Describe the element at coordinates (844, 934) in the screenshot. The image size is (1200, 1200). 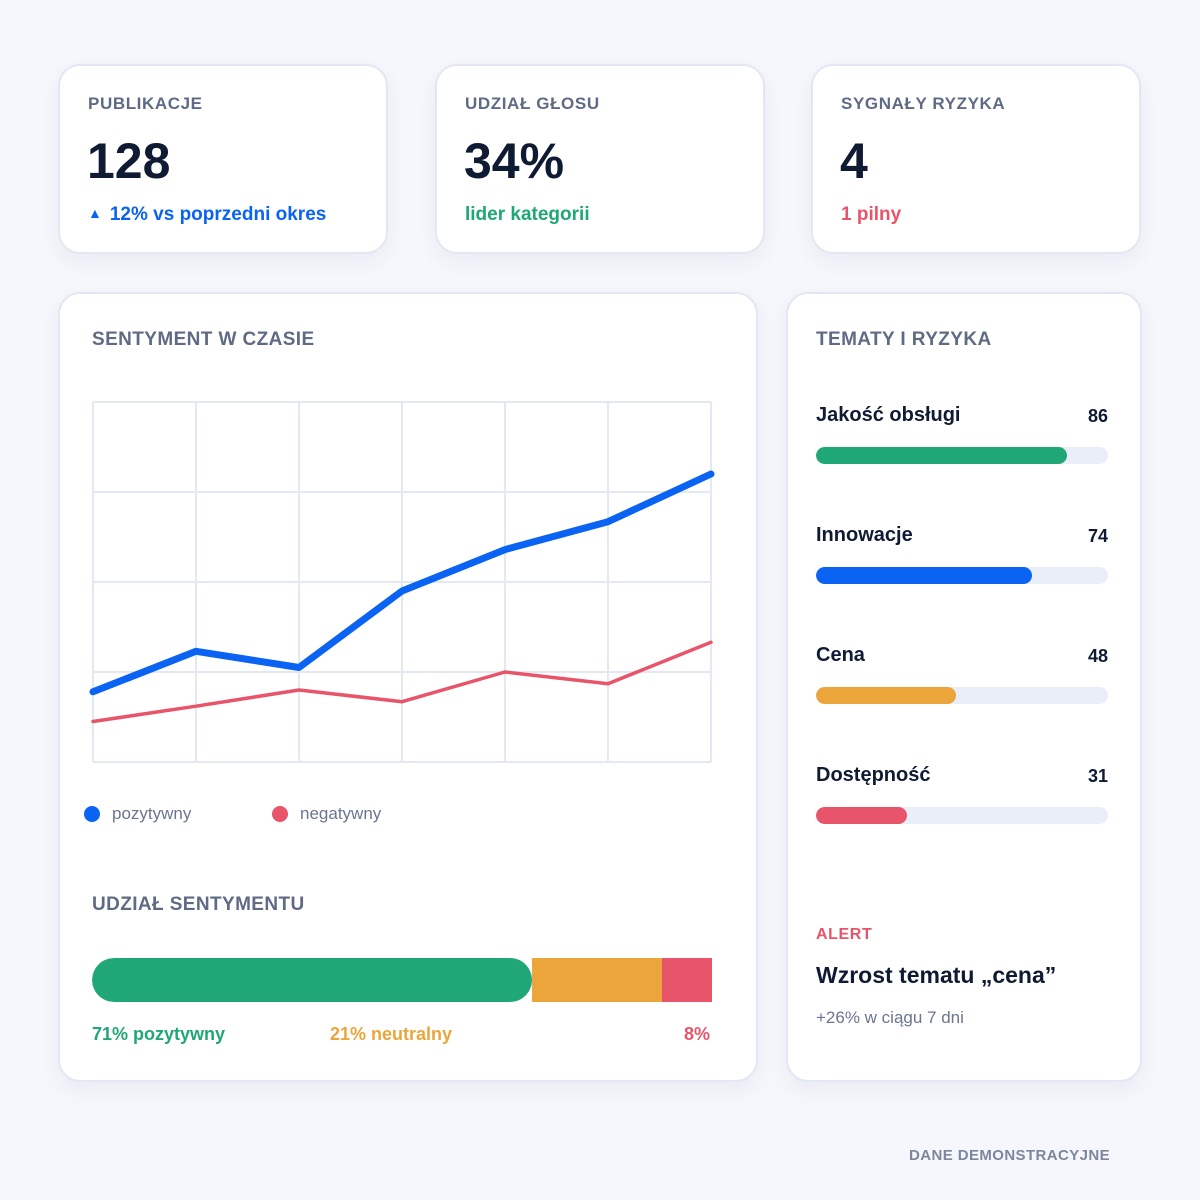
I see `alert-label: ALERT` at that location.